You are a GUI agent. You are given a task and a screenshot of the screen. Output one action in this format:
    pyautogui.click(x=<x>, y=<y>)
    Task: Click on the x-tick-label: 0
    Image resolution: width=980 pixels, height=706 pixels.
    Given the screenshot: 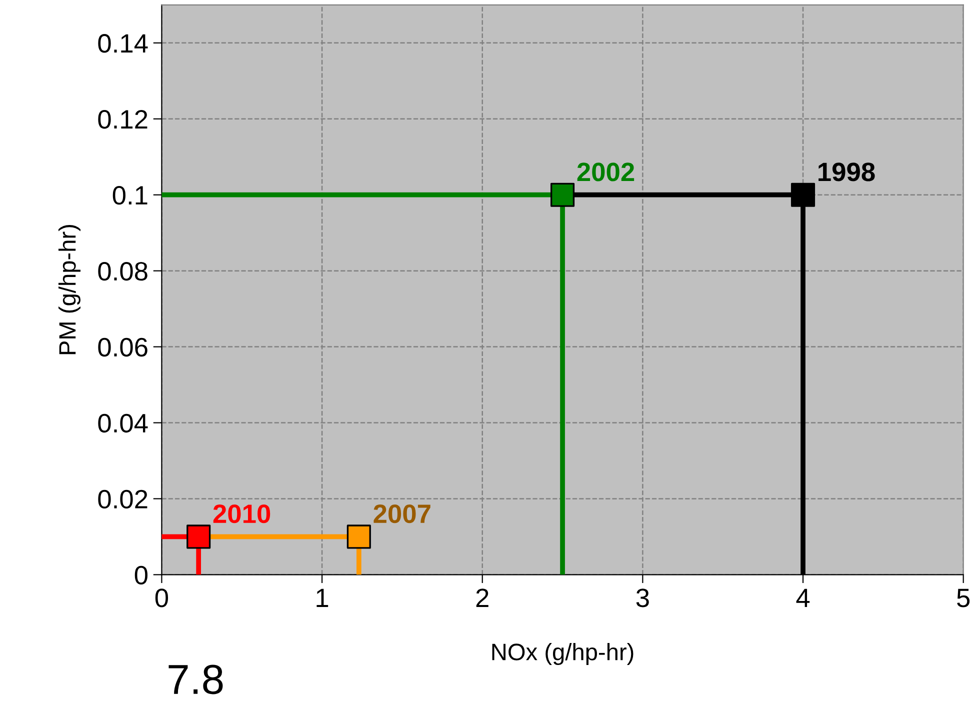 What is the action you would take?
    pyautogui.click(x=161, y=598)
    